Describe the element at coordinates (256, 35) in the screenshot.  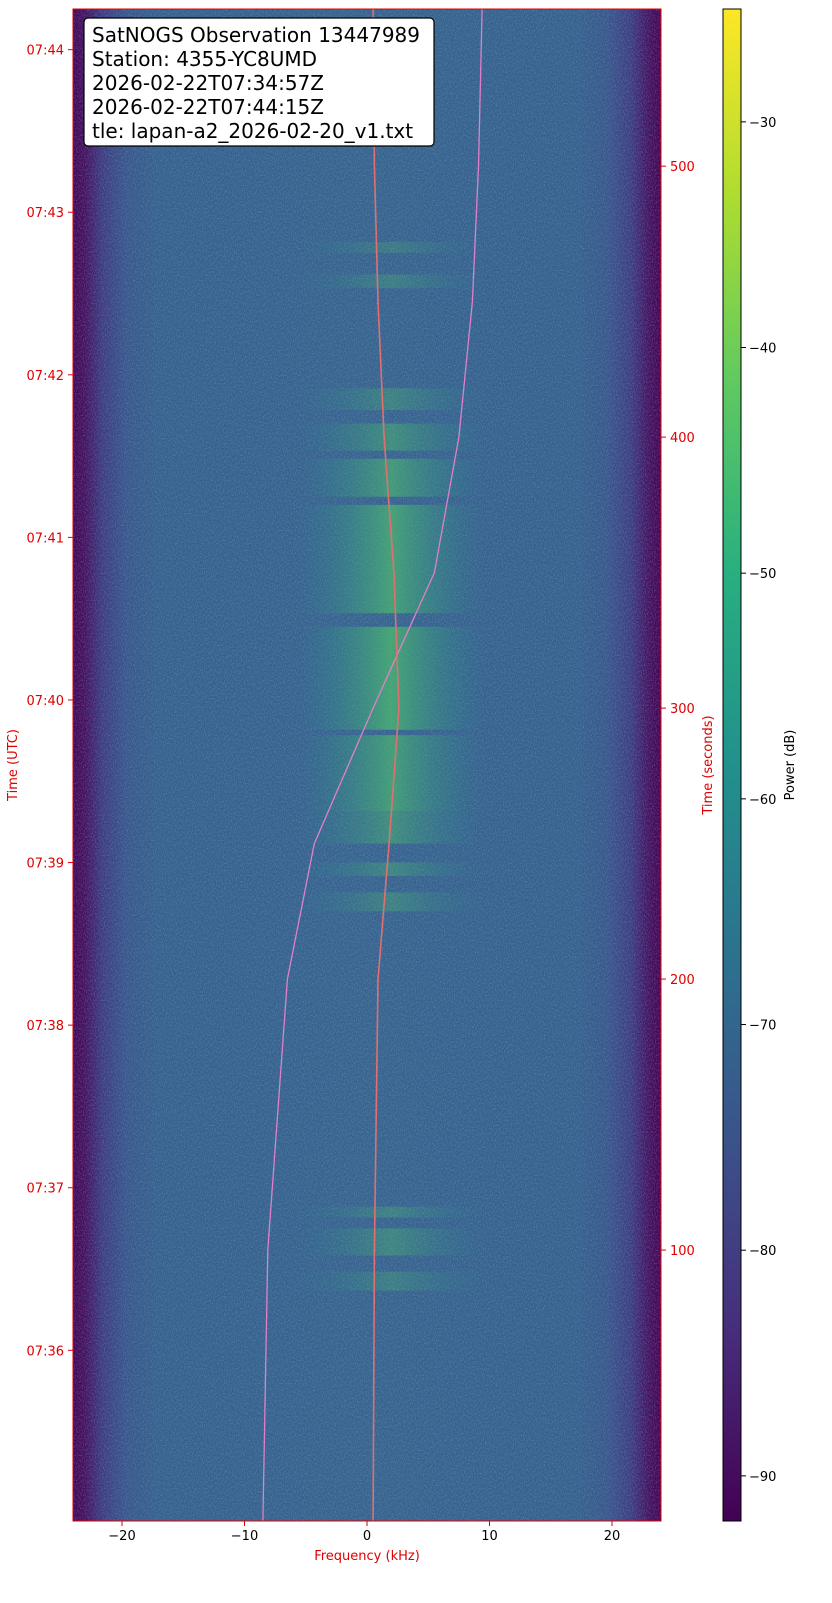
I see `annotation-line-1: SatNOGS Observation 13447989` at that location.